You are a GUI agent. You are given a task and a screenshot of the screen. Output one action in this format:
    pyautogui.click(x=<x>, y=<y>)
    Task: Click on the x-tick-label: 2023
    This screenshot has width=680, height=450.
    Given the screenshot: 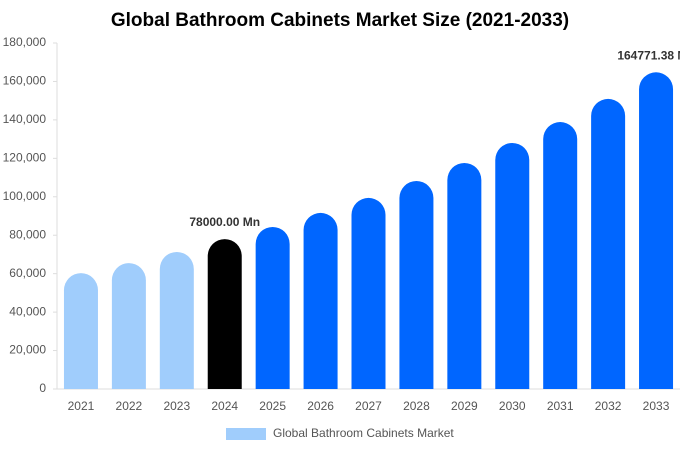 What is the action you would take?
    pyautogui.click(x=176, y=406)
    